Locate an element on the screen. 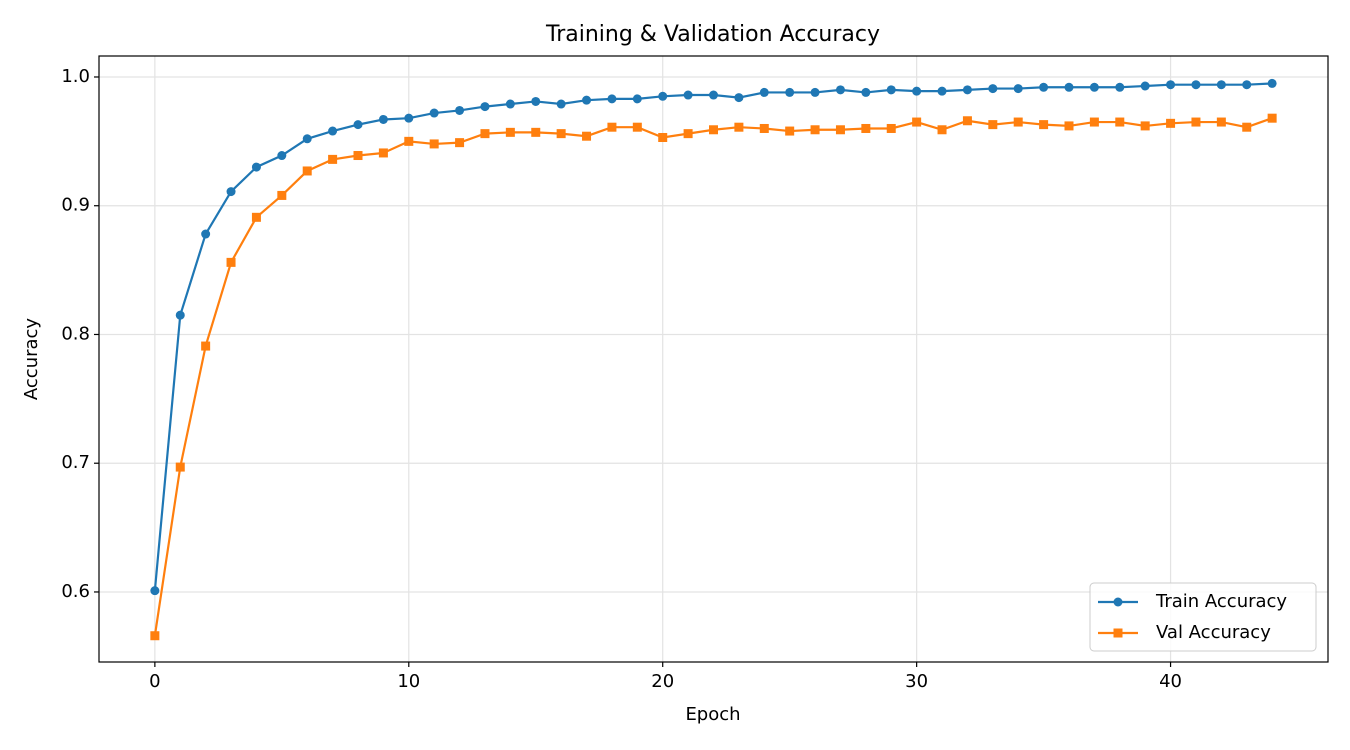 The image size is (1350, 750). x-tick-label: 40 is located at coordinates (1170, 681).